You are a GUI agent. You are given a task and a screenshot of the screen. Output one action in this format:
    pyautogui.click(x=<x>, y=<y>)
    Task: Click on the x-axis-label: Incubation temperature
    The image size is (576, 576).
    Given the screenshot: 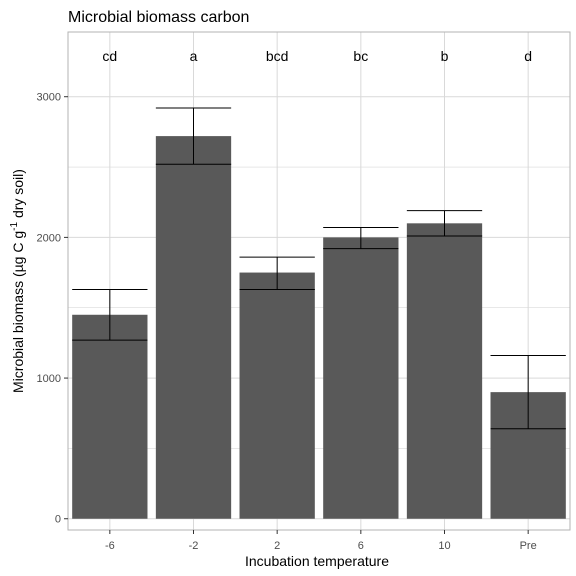 What is the action you would take?
    pyautogui.click(x=317, y=561)
    